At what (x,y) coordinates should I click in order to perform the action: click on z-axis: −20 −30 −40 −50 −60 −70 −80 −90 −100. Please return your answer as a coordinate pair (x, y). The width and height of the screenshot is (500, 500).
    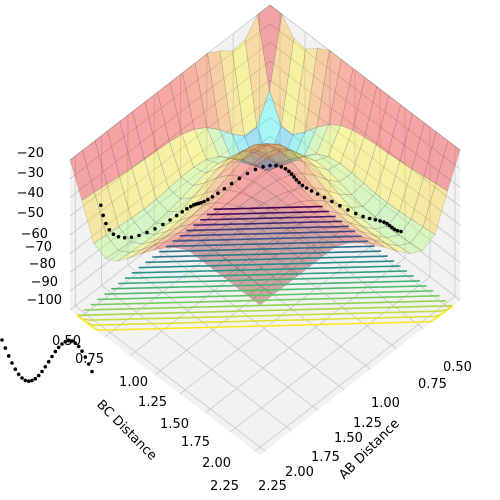
    Looking at the image, I should click on (39, 227).